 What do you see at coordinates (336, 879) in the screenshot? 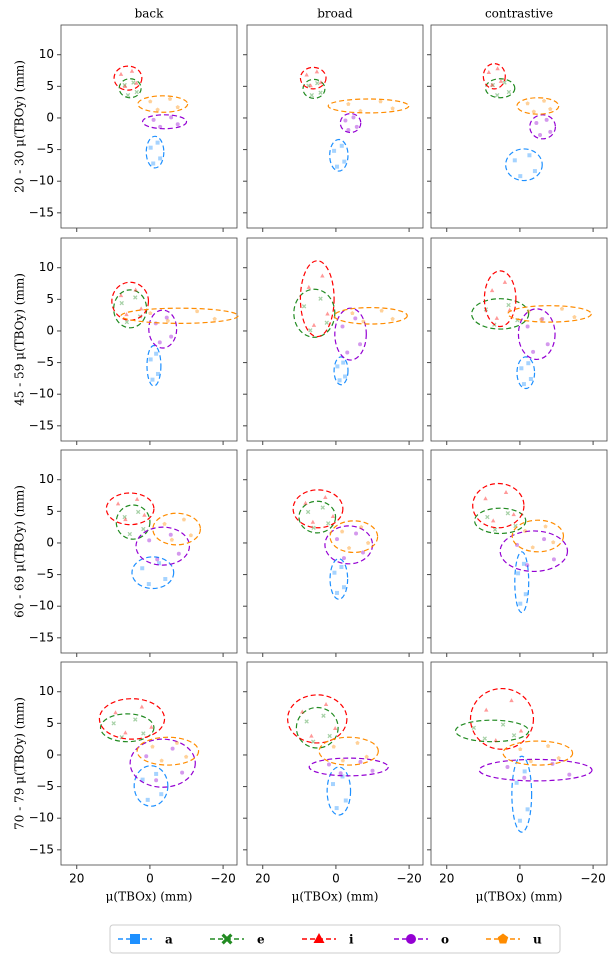
I see `x-tick-label: 0` at bounding box center [336, 879].